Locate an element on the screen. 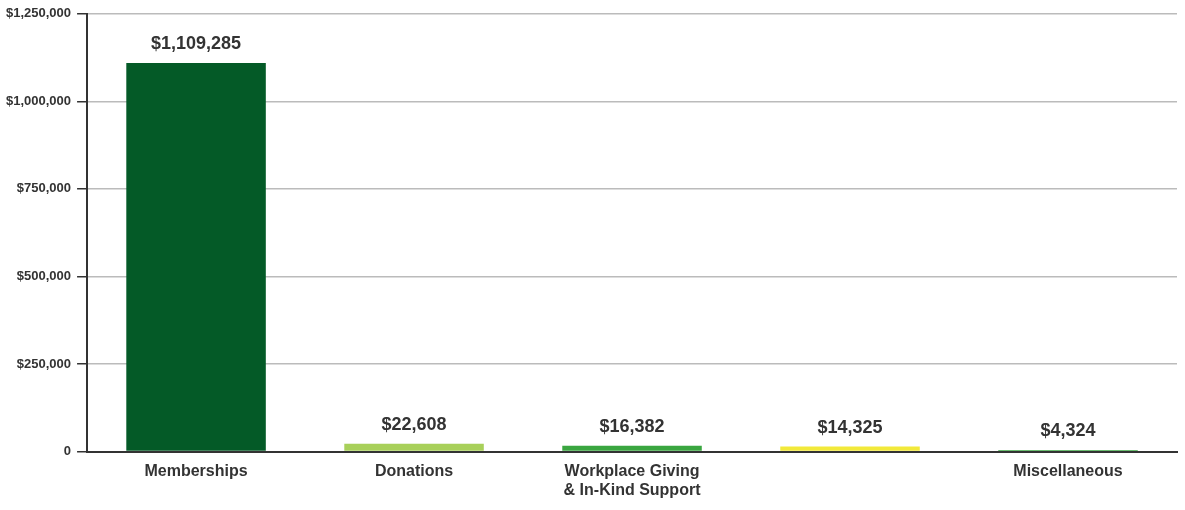  y-tick-label: $250,000 is located at coordinates (44, 363).